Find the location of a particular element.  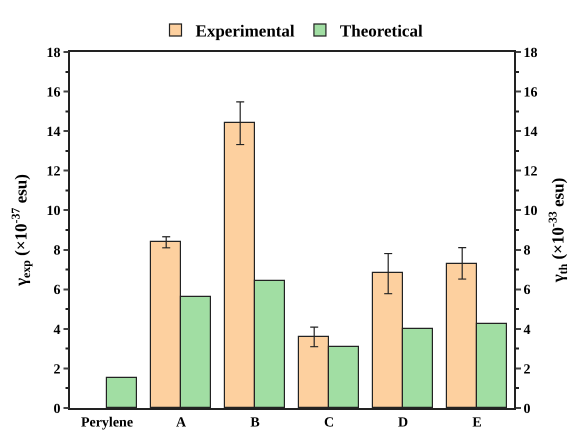

y-tick-label: 10 is located at coordinates (53, 212).